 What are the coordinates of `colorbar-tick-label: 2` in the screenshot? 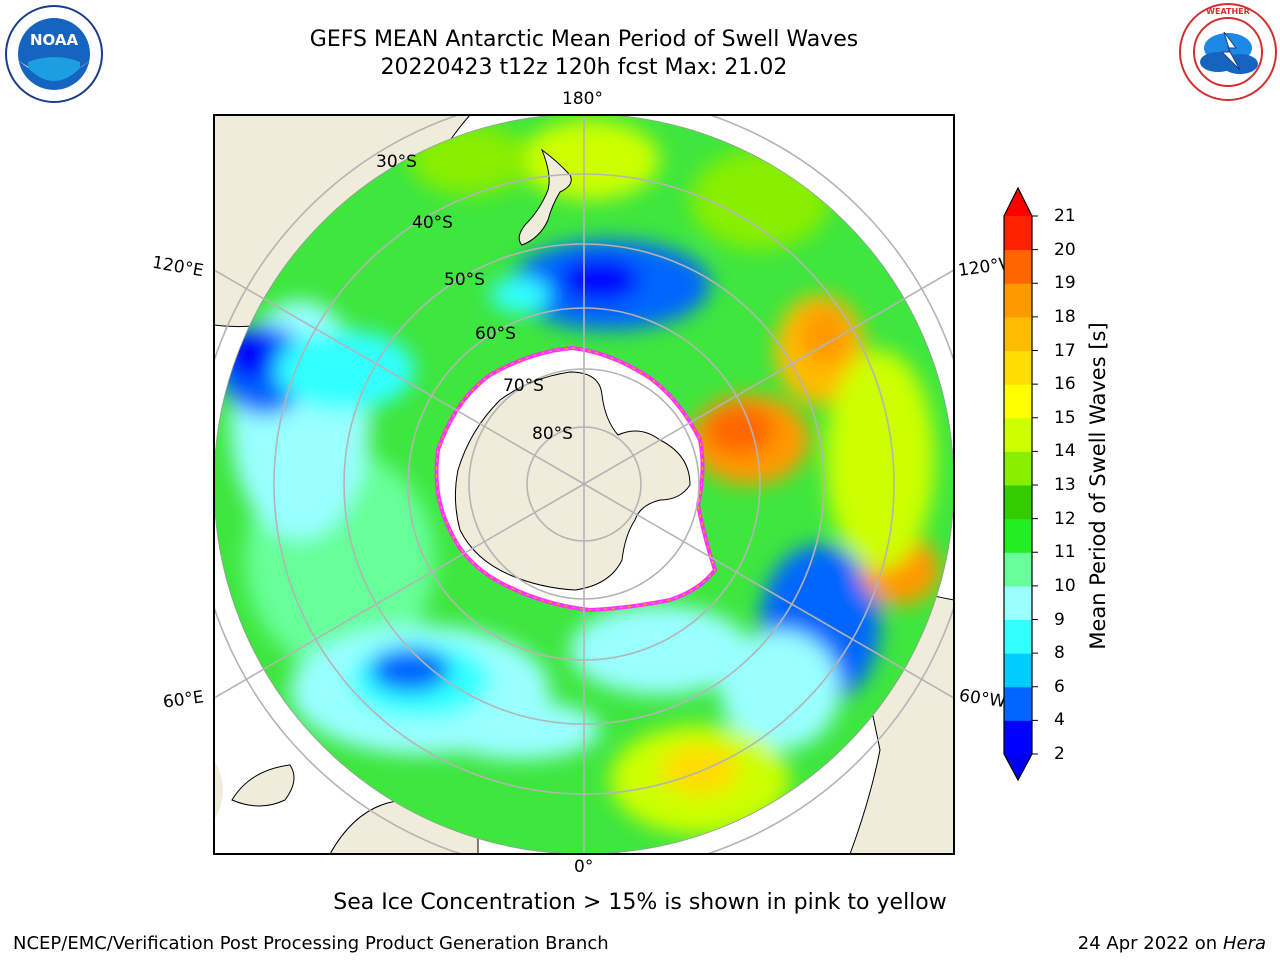 It's located at (1059, 754).